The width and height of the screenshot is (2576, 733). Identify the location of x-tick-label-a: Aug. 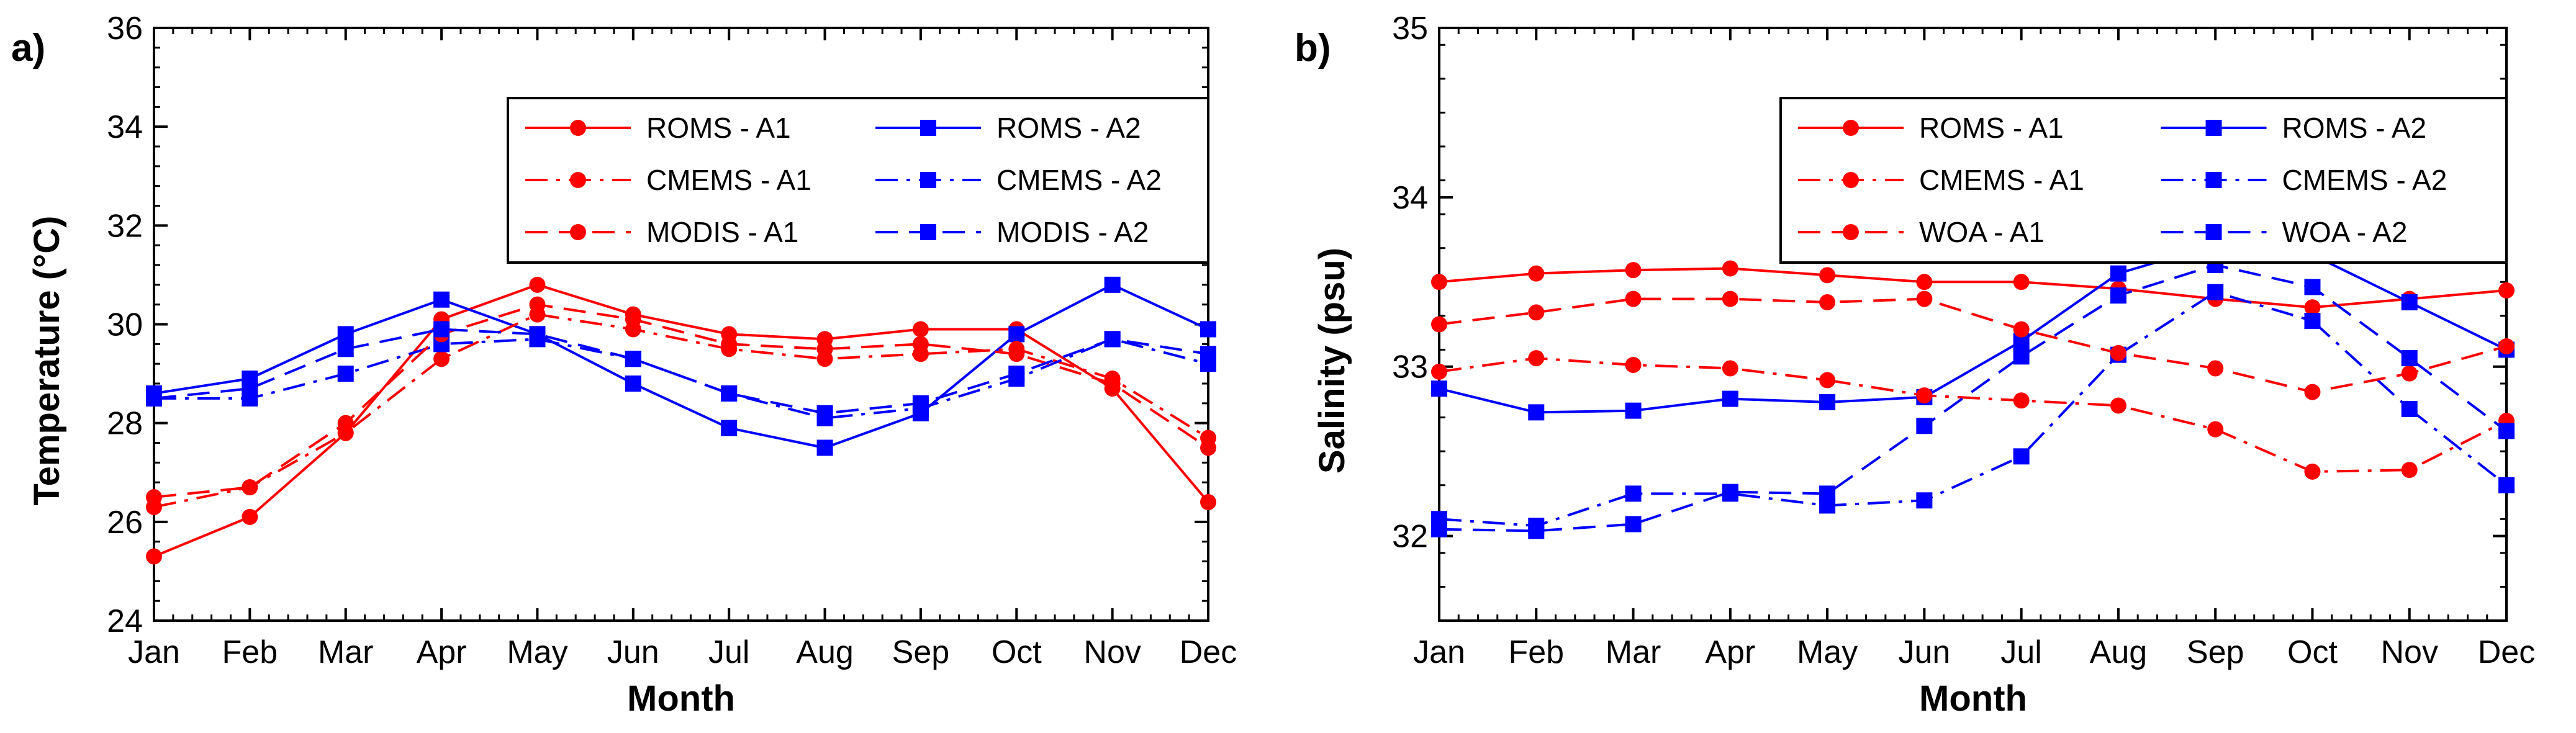
(825, 652).